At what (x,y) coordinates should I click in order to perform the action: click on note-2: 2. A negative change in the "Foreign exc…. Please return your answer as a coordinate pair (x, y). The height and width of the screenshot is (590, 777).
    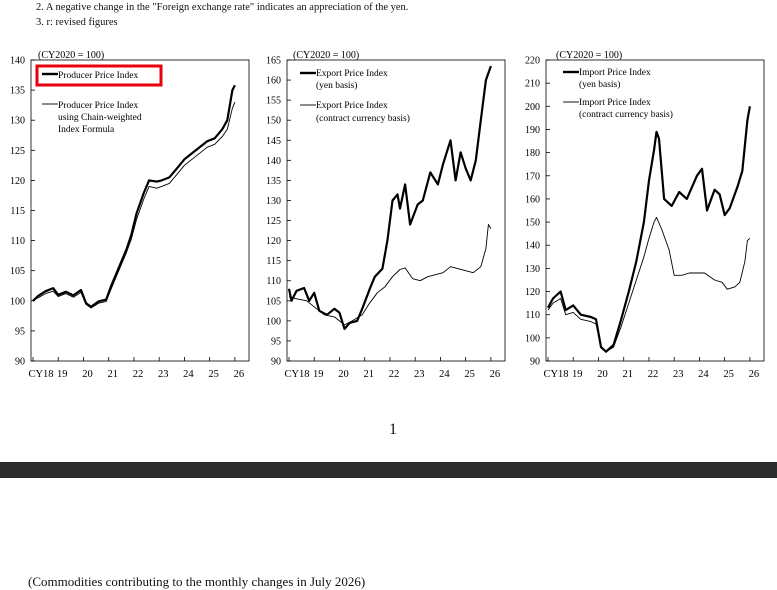
    Looking at the image, I should click on (222, 7).